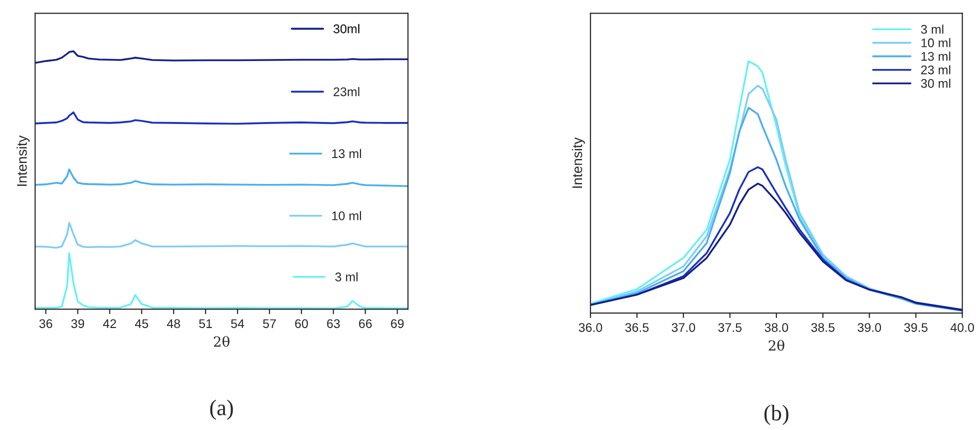 The image size is (976, 430). Describe the element at coordinates (823, 327) in the screenshot. I see `x-tick-label: 38.5` at that location.